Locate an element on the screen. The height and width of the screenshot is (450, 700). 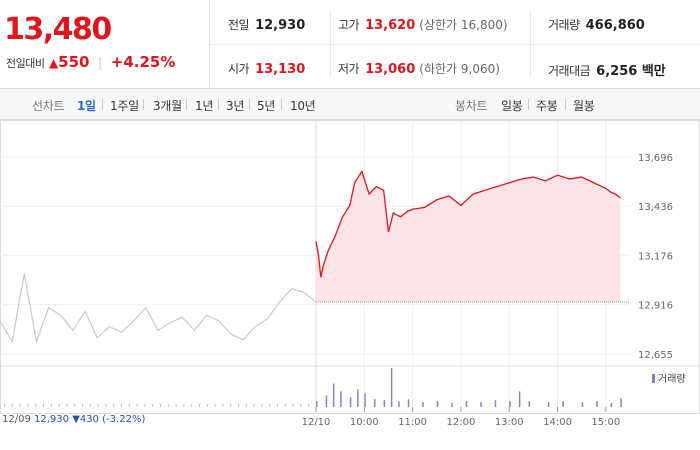
volume-legend-label: 거래량 is located at coordinates (672, 379).